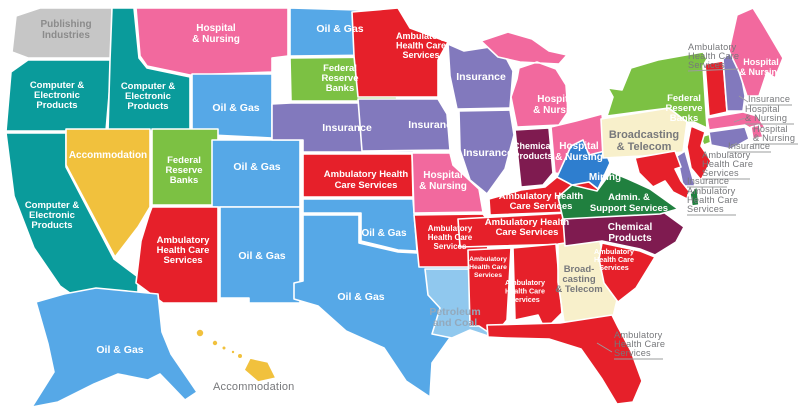  Describe the element at coordinates (614, 259) in the screenshot. I see `label-south-carolina: Ambulatory Health Care Services` at that location.